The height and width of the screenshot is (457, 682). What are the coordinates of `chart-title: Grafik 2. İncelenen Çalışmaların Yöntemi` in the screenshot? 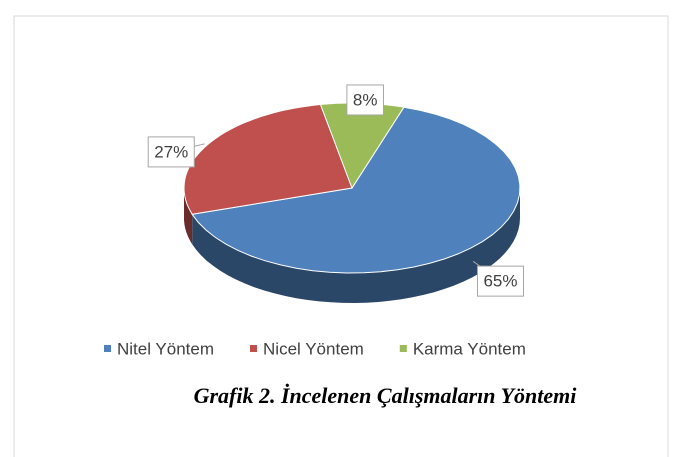 It's located at (386, 395).